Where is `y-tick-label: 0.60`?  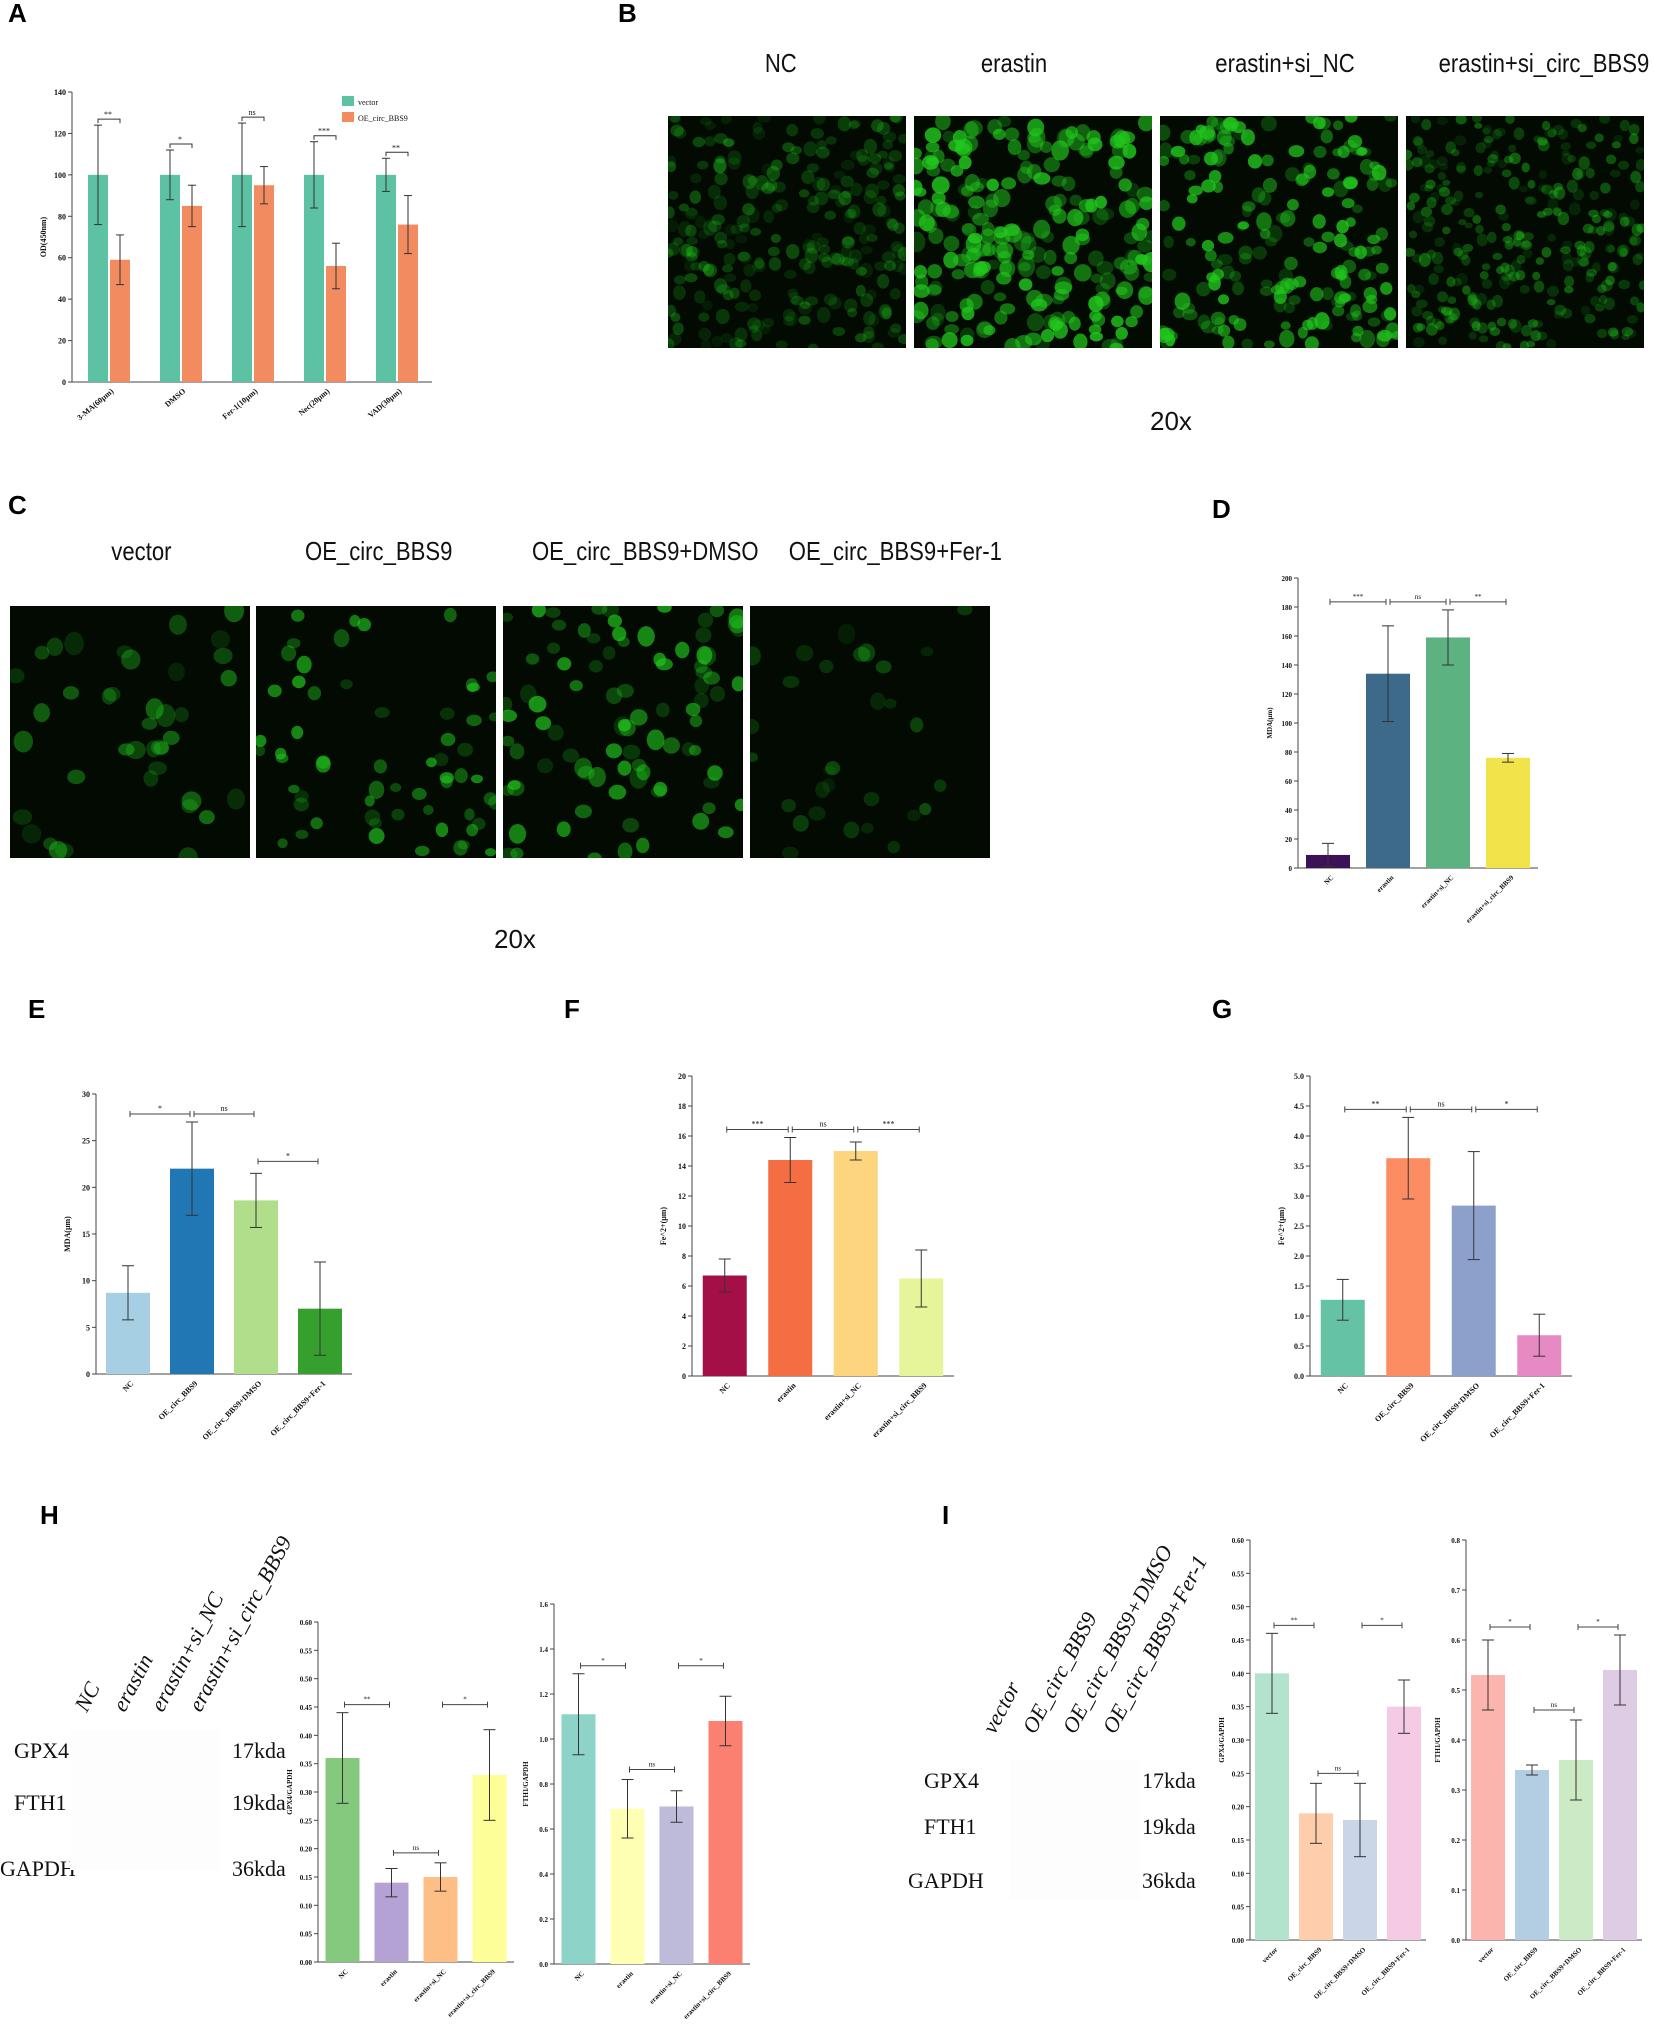
y-tick-label: 0.60 is located at coordinates (306, 1623).